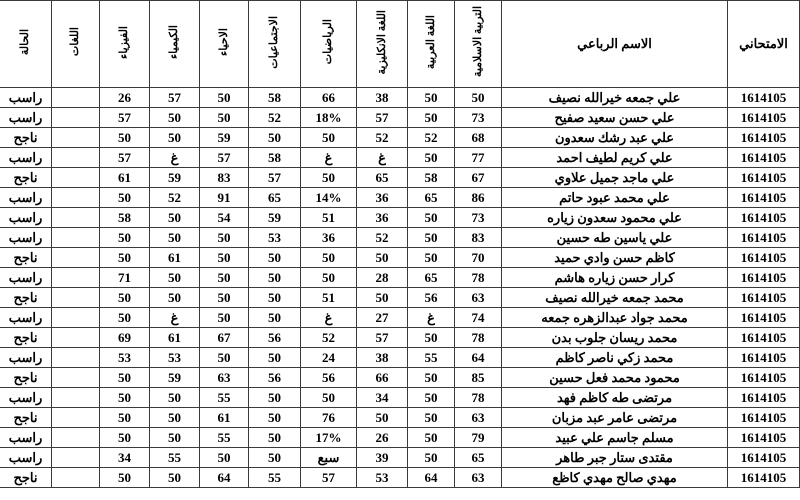 The width and height of the screenshot is (800, 500). I want to click on cell-grade-islamic: 68, so click(478, 137).